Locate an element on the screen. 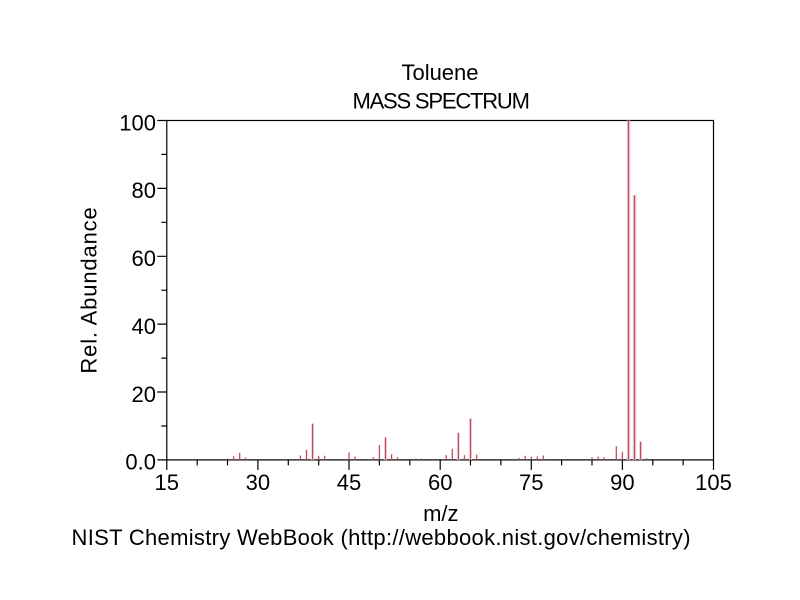 The image size is (800, 600). svg-text: MASS SPECTRUM is located at coordinates (440, 101).